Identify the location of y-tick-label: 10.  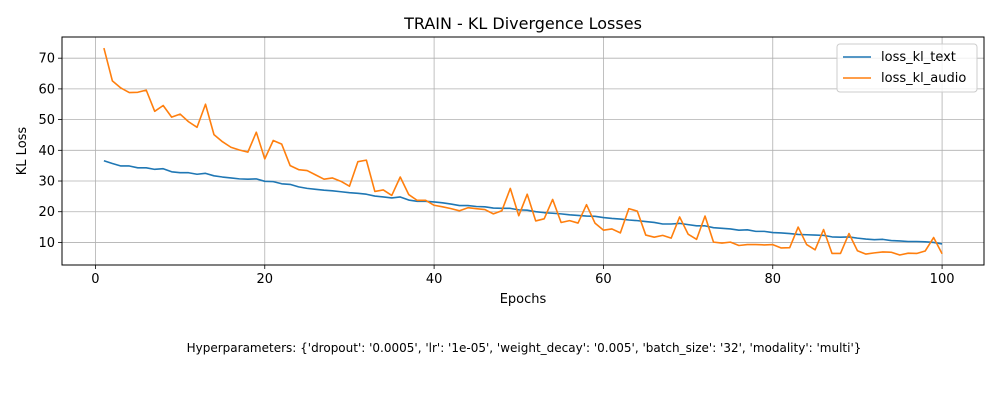
(46, 243).